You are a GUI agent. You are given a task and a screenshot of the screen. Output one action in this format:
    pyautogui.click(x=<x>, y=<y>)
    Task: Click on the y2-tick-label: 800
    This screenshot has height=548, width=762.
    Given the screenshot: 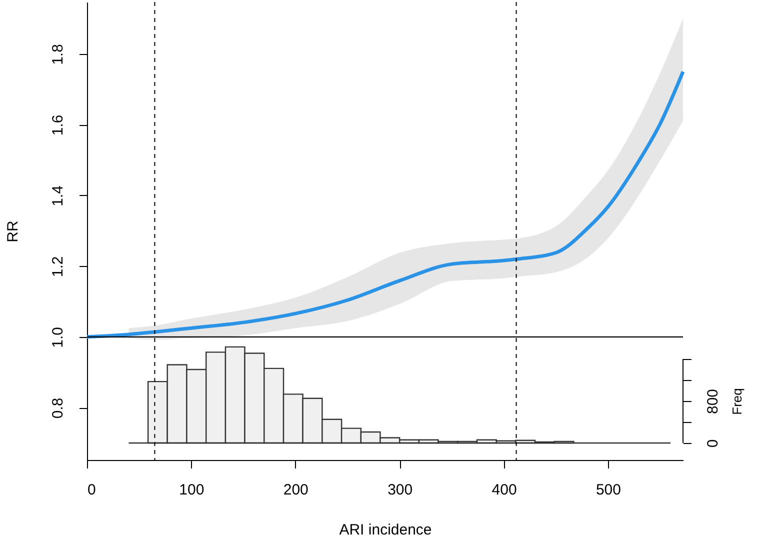 What is the action you would take?
    pyautogui.click(x=713, y=401)
    